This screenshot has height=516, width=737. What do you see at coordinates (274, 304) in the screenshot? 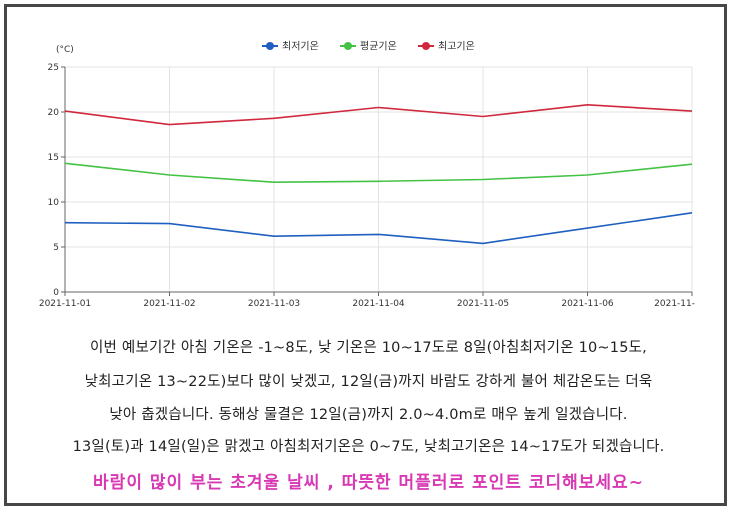
I see `x-tick-label: 2021-11-03` at bounding box center [274, 304].